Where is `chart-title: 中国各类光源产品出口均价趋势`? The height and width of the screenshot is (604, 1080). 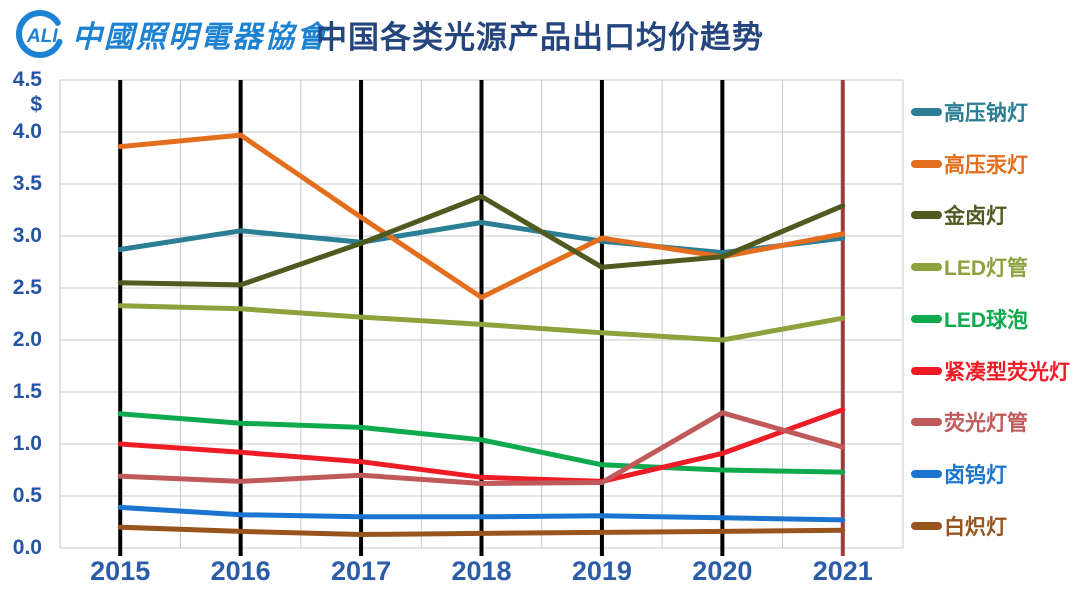 chart-title: 中国各类光源产品出口均价趋势 is located at coordinates (540, 37).